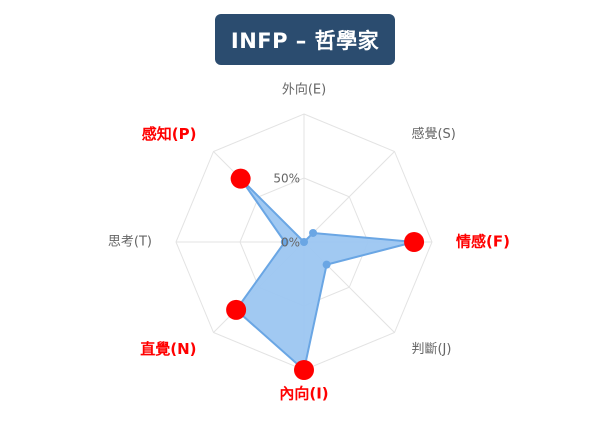 The image size is (607, 434). Describe the element at coordinates (130, 242) in the screenshot. I see `axis-label: 思考(T)` at that location.